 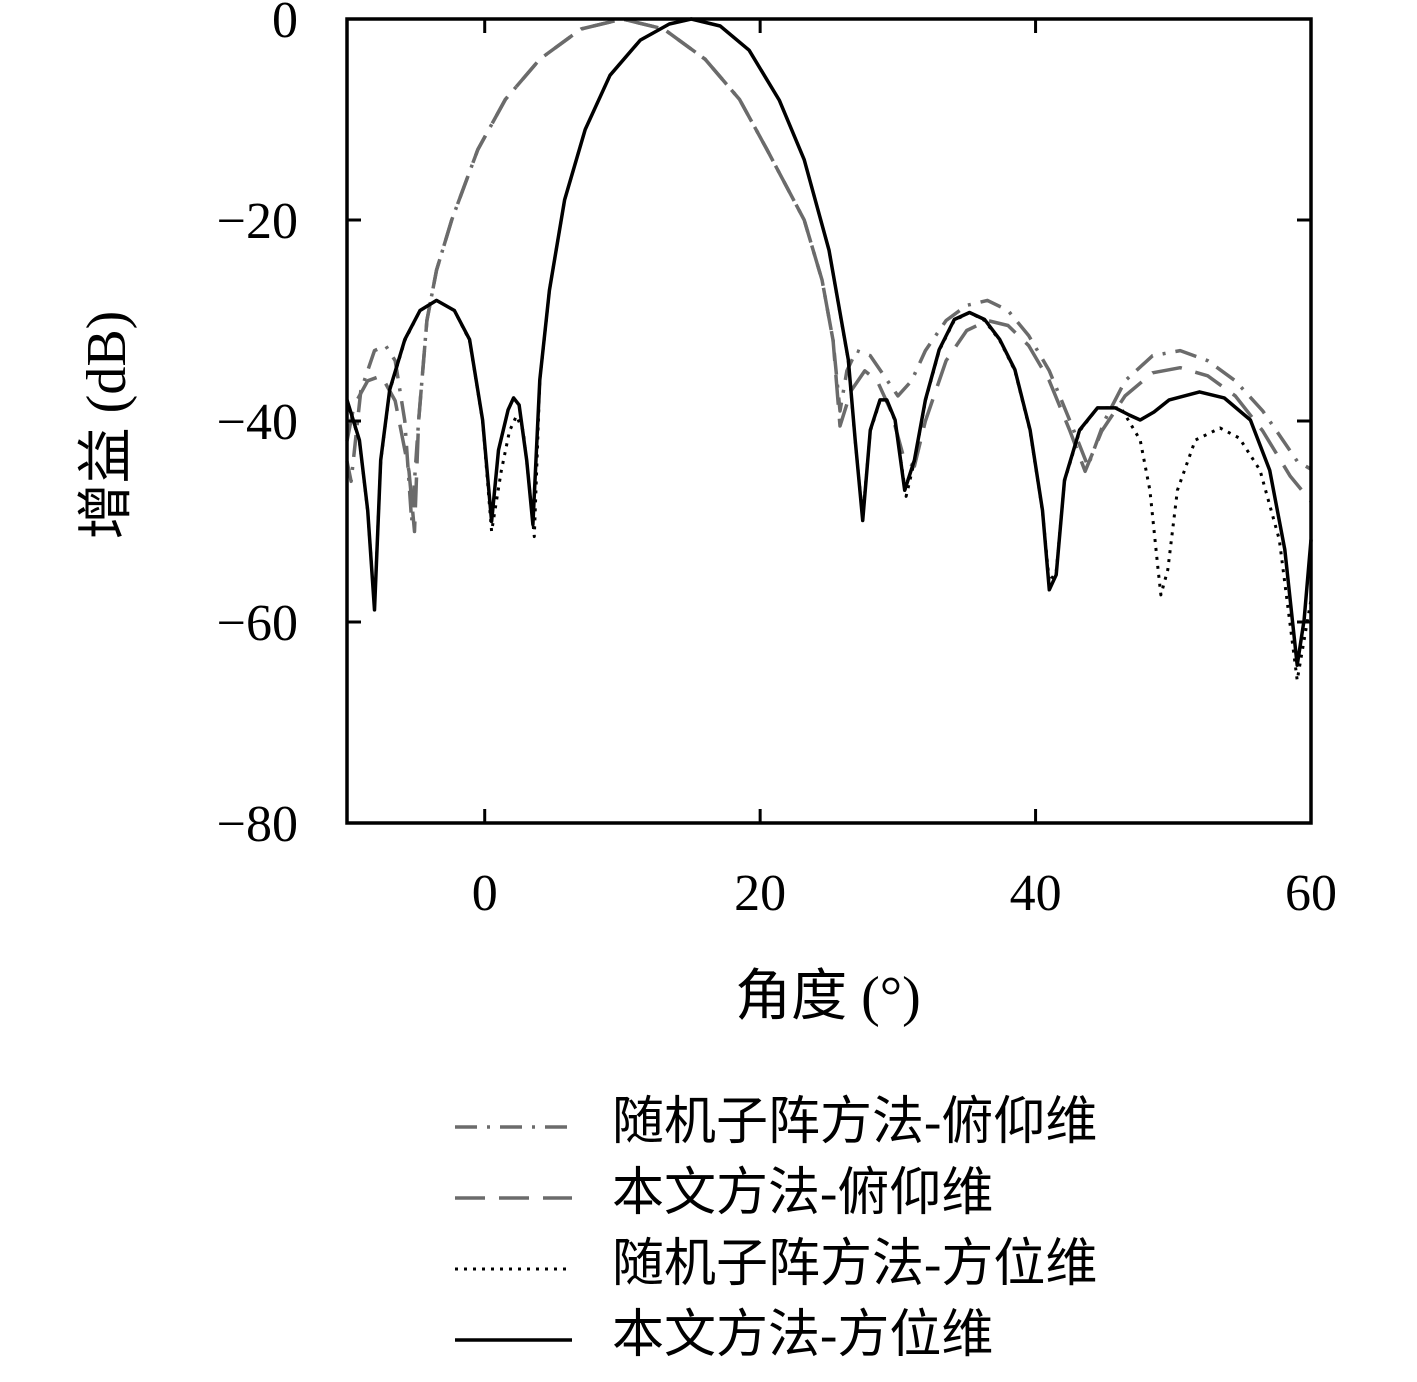 What do you see at coordinates (1311, 893) in the screenshot?
I see `x-tick-label: 60` at bounding box center [1311, 893].